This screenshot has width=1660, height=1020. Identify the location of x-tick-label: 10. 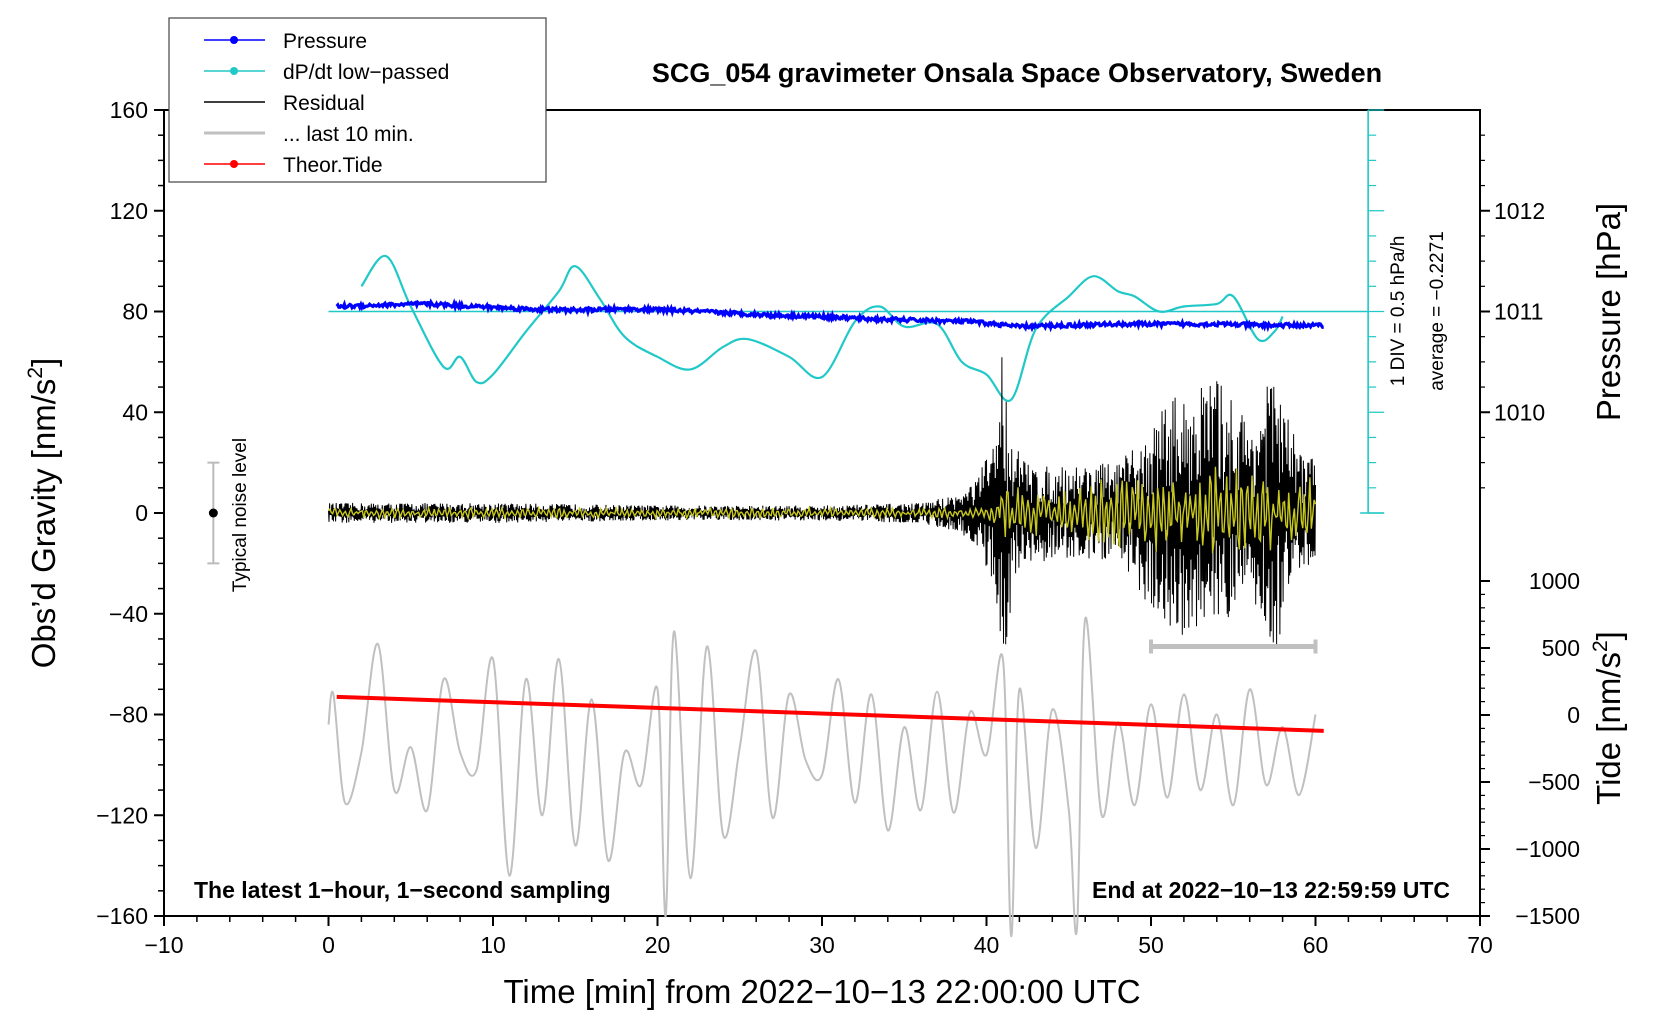
(493, 945).